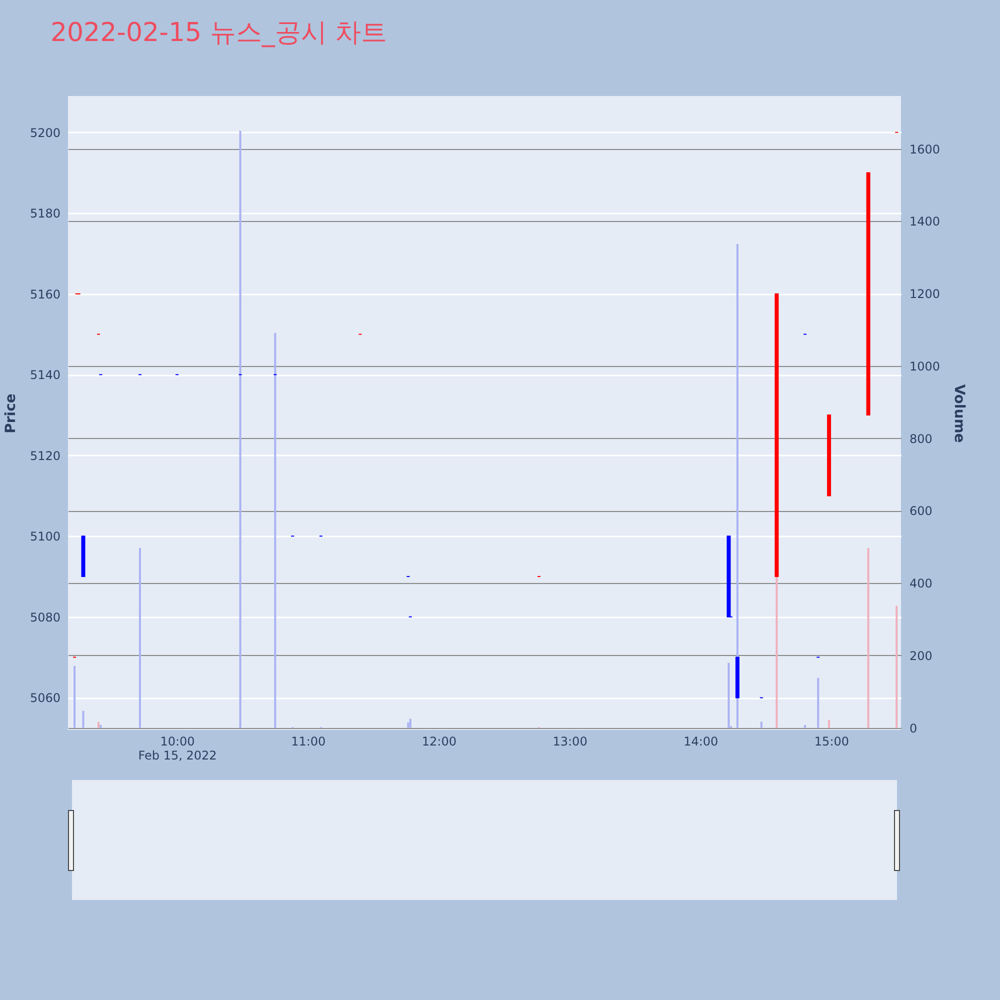  Describe the element at coordinates (925, 221) in the screenshot. I see `y2-tick-label: 1400` at that location.